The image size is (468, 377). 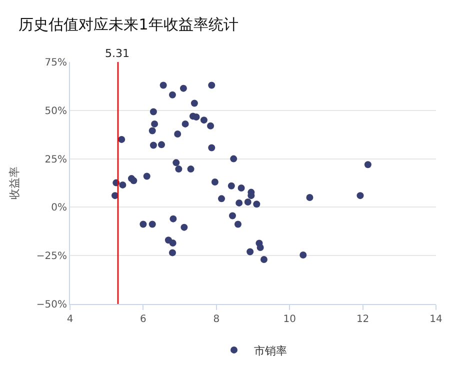 I want to click on x-tick-label: 14, so click(x=436, y=319).